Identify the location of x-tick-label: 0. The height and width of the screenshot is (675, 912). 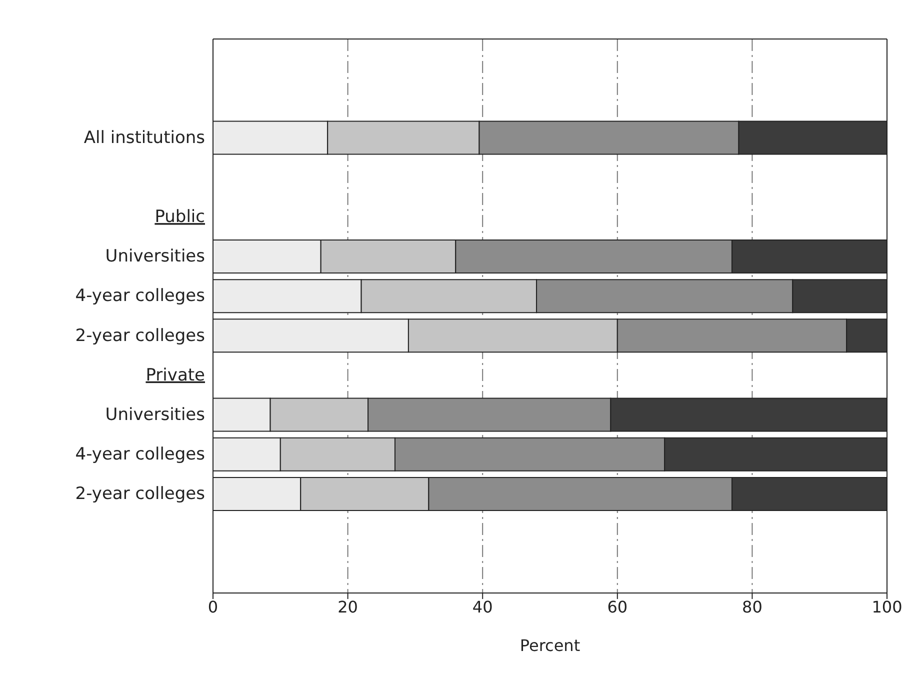
(213, 606).